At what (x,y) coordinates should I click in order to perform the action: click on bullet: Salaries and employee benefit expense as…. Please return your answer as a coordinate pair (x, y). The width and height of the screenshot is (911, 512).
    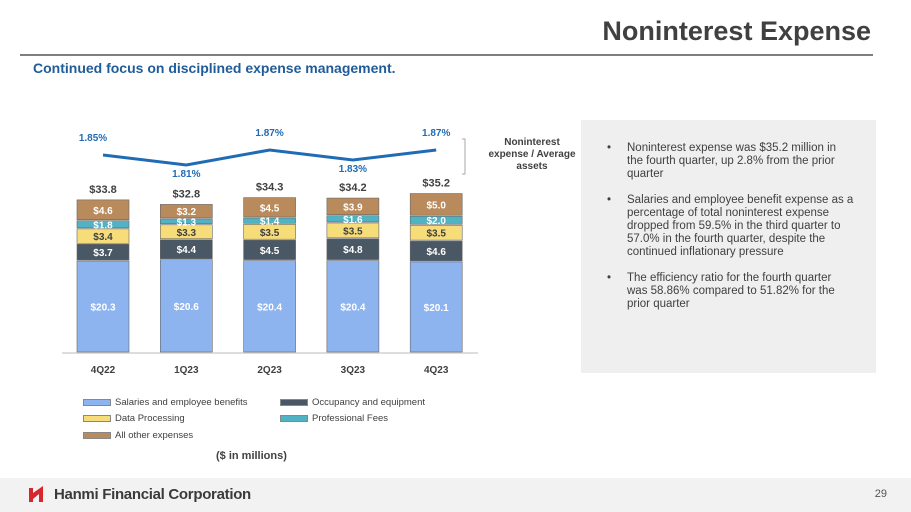
    Looking at the image, I should click on (730, 226).